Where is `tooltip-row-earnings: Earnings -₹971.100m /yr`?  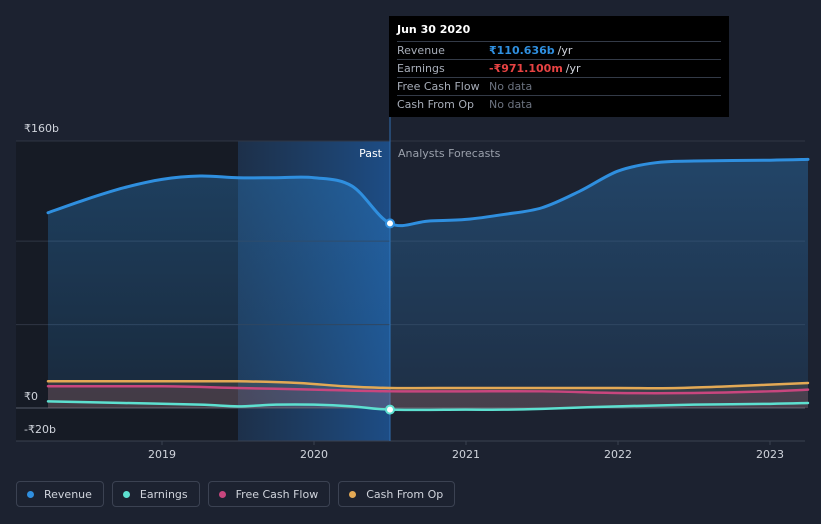 tooltip-row-earnings: Earnings -₹971.100m /yr is located at coordinates (559, 68).